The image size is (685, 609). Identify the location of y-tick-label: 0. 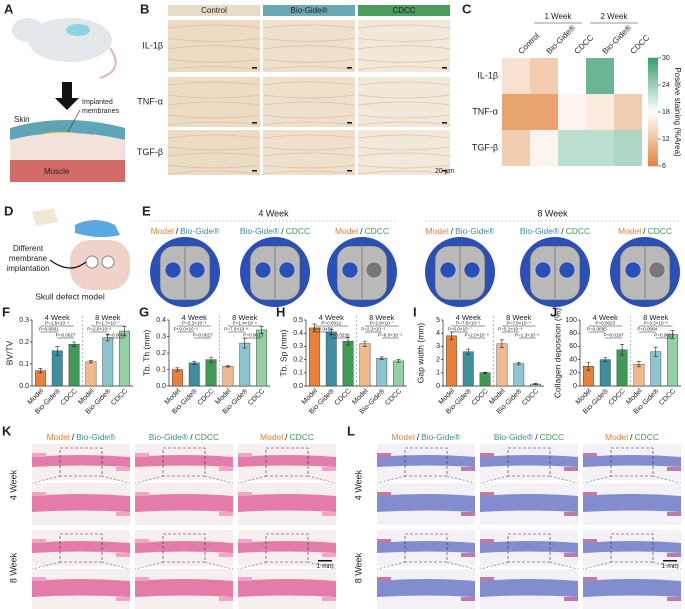
(575, 386).